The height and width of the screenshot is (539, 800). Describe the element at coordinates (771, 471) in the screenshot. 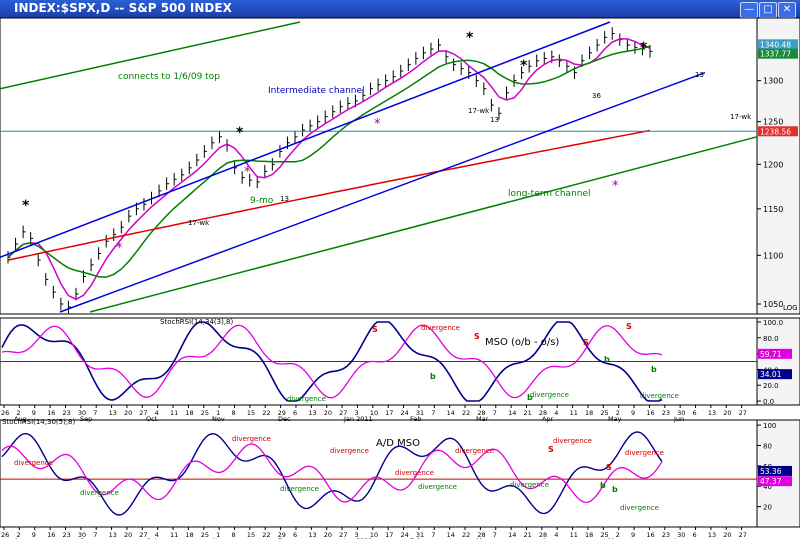

I see `admso-value-label: 53.36` at that location.